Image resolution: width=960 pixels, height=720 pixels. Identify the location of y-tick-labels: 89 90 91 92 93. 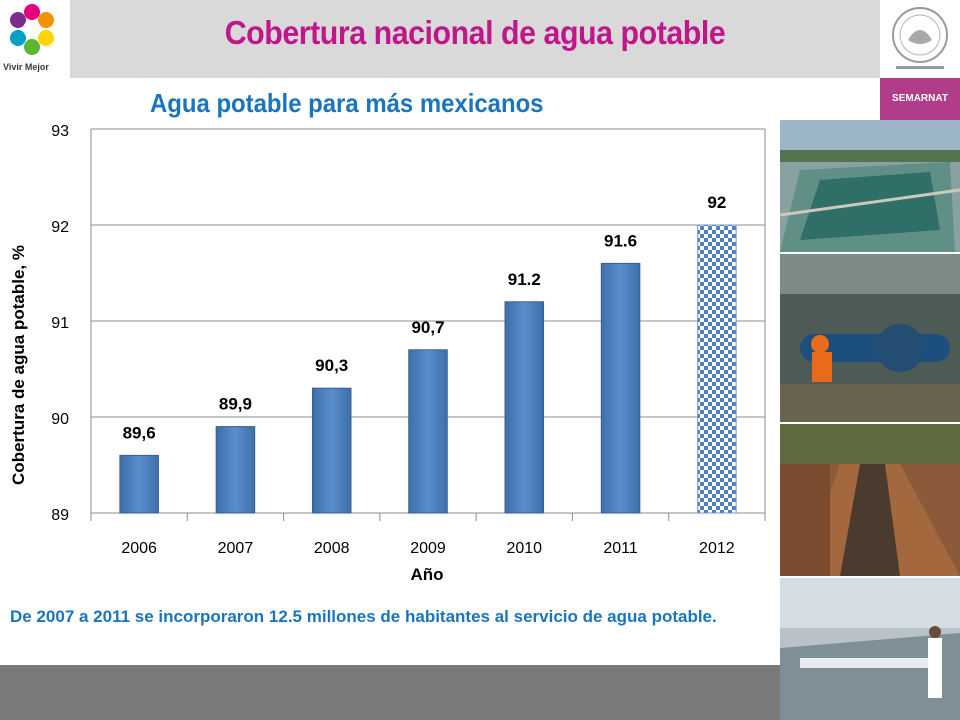
(60, 323).